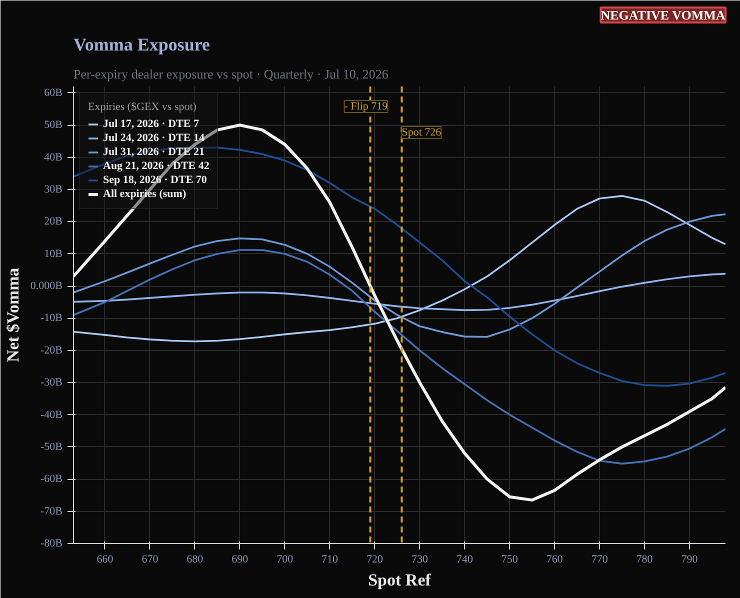 This screenshot has width=740, height=598. What do you see at coordinates (645, 560) in the screenshot?
I see `x-tick-label: 780` at bounding box center [645, 560].